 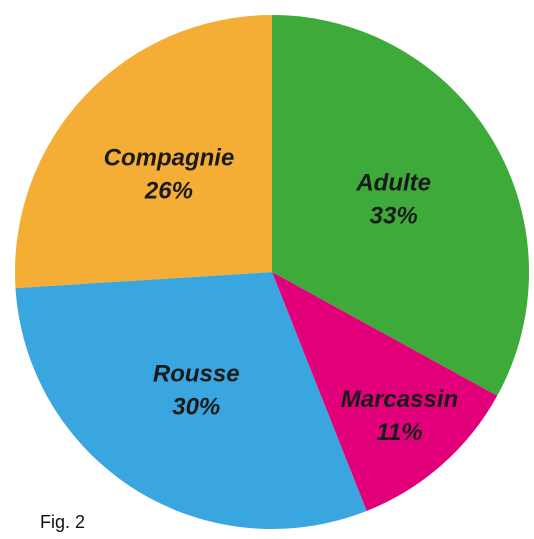 What do you see at coordinates (399, 399) in the screenshot?
I see `slice-label: Marcassin` at bounding box center [399, 399].